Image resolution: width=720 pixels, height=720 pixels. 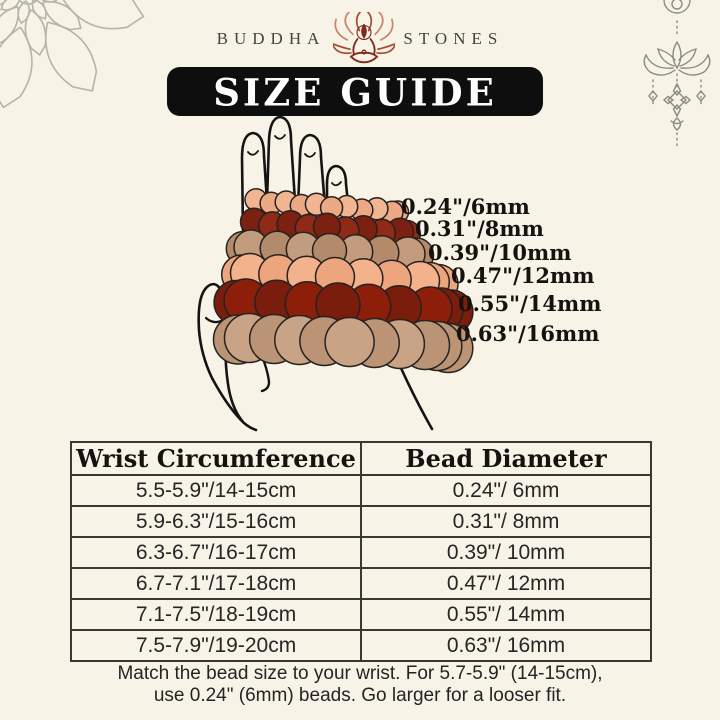 What do you see at coordinates (216, 458) in the screenshot?
I see `column-header-wrist: Wrist Circumference` at bounding box center [216, 458].